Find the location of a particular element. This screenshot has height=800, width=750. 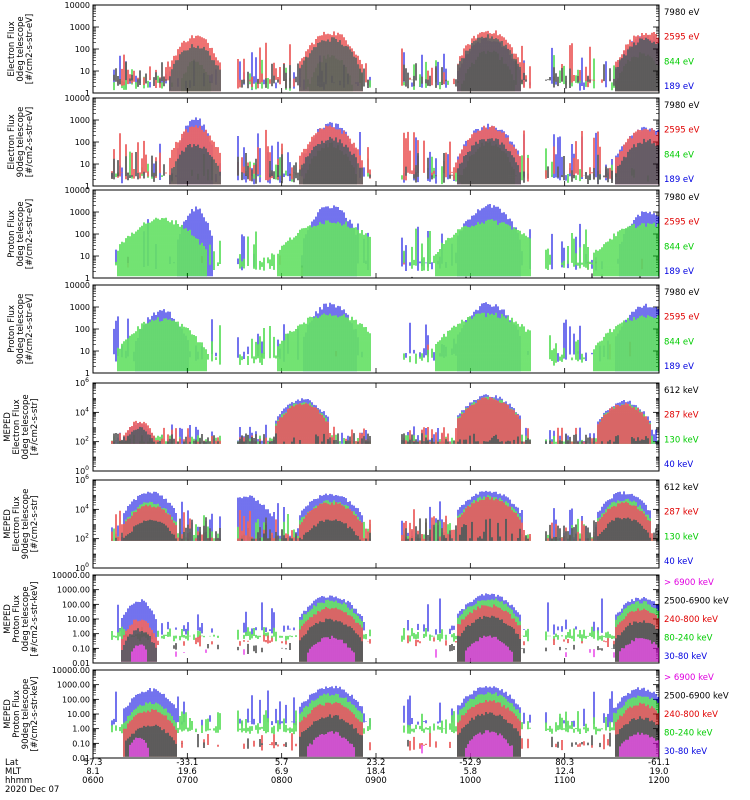

series-30-80-kev is located at coordinates (385, 721).